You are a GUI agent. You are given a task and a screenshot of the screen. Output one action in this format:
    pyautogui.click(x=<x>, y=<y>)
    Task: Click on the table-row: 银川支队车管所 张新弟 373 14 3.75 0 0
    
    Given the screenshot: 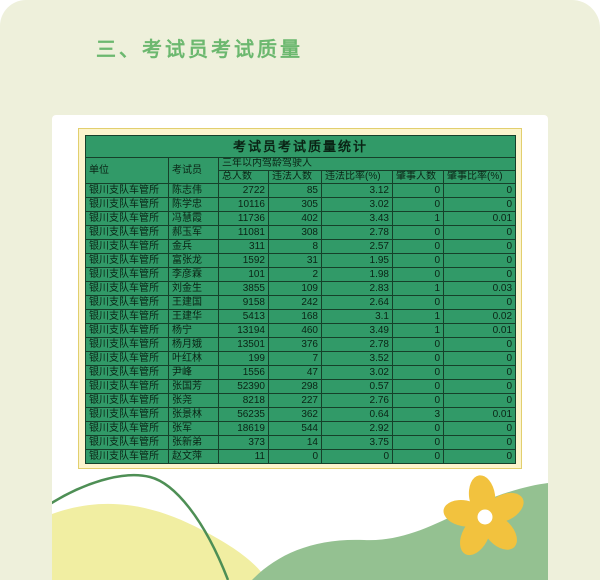 What is the action you would take?
    pyautogui.click(x=301, y=442)
    